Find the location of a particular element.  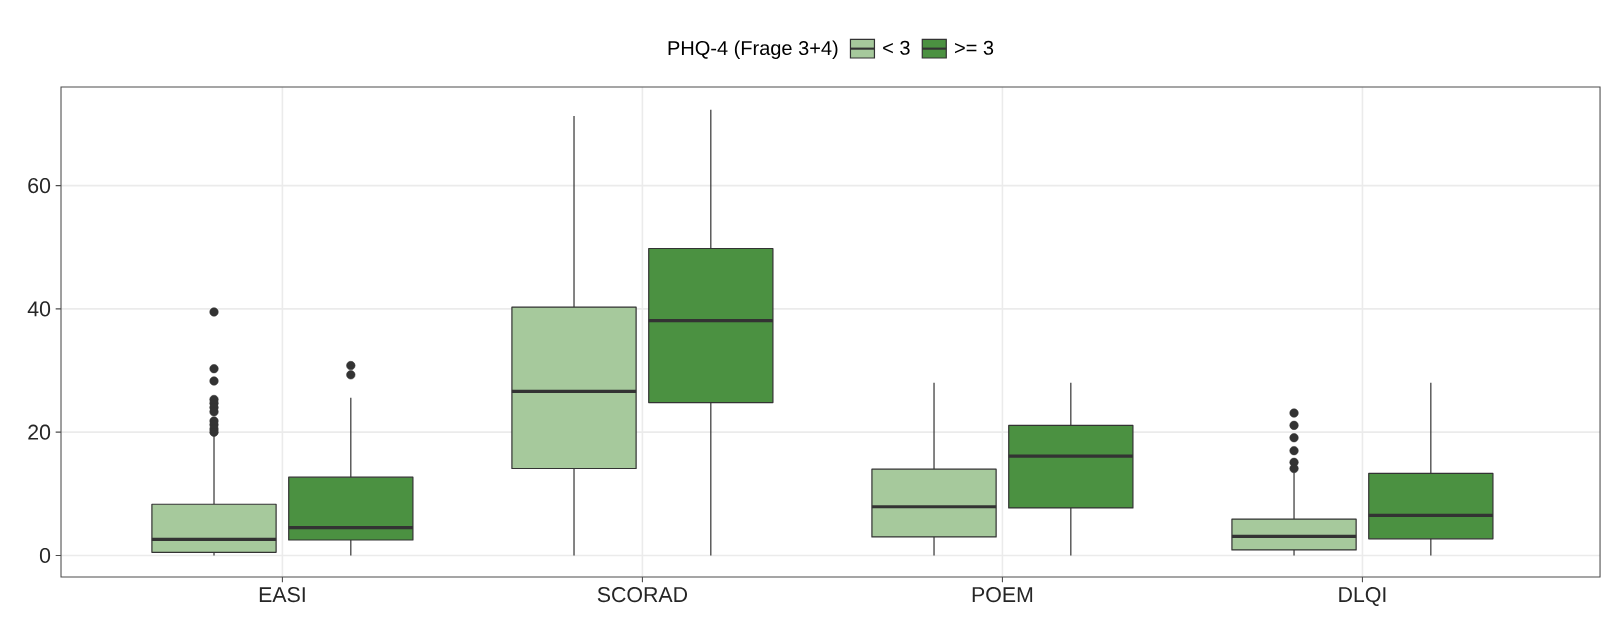

y-tick-label: 20 is located at coordinates (39, 432).